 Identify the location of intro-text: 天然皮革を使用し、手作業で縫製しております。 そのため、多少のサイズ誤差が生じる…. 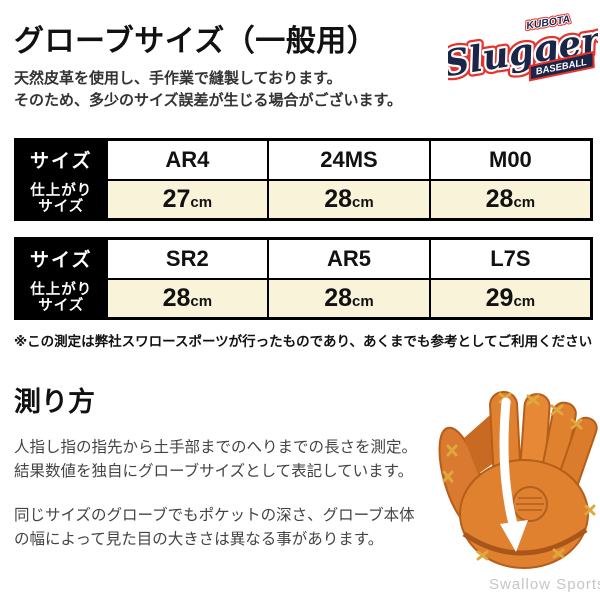
(208, 90).